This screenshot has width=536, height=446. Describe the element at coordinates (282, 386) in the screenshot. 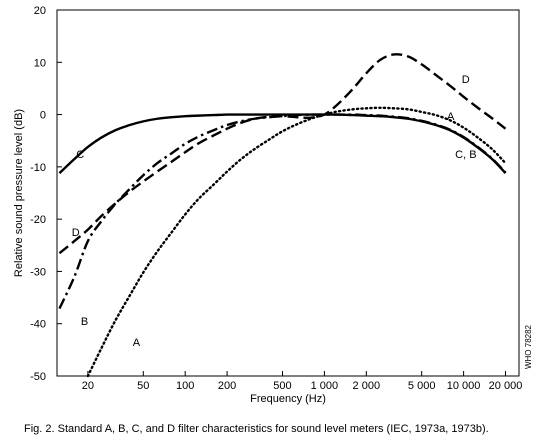

I see `x-tick-label: 500` at that location.